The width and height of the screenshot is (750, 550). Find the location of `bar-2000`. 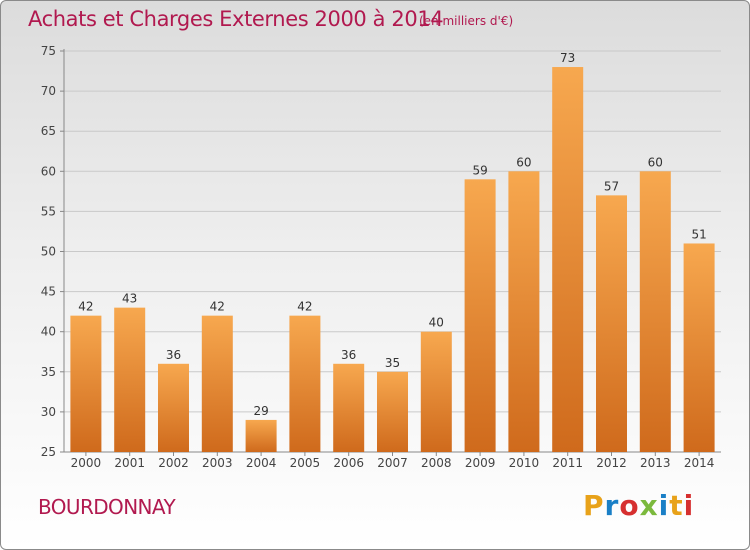

bar-2000 is located at coordinates (86, 383).